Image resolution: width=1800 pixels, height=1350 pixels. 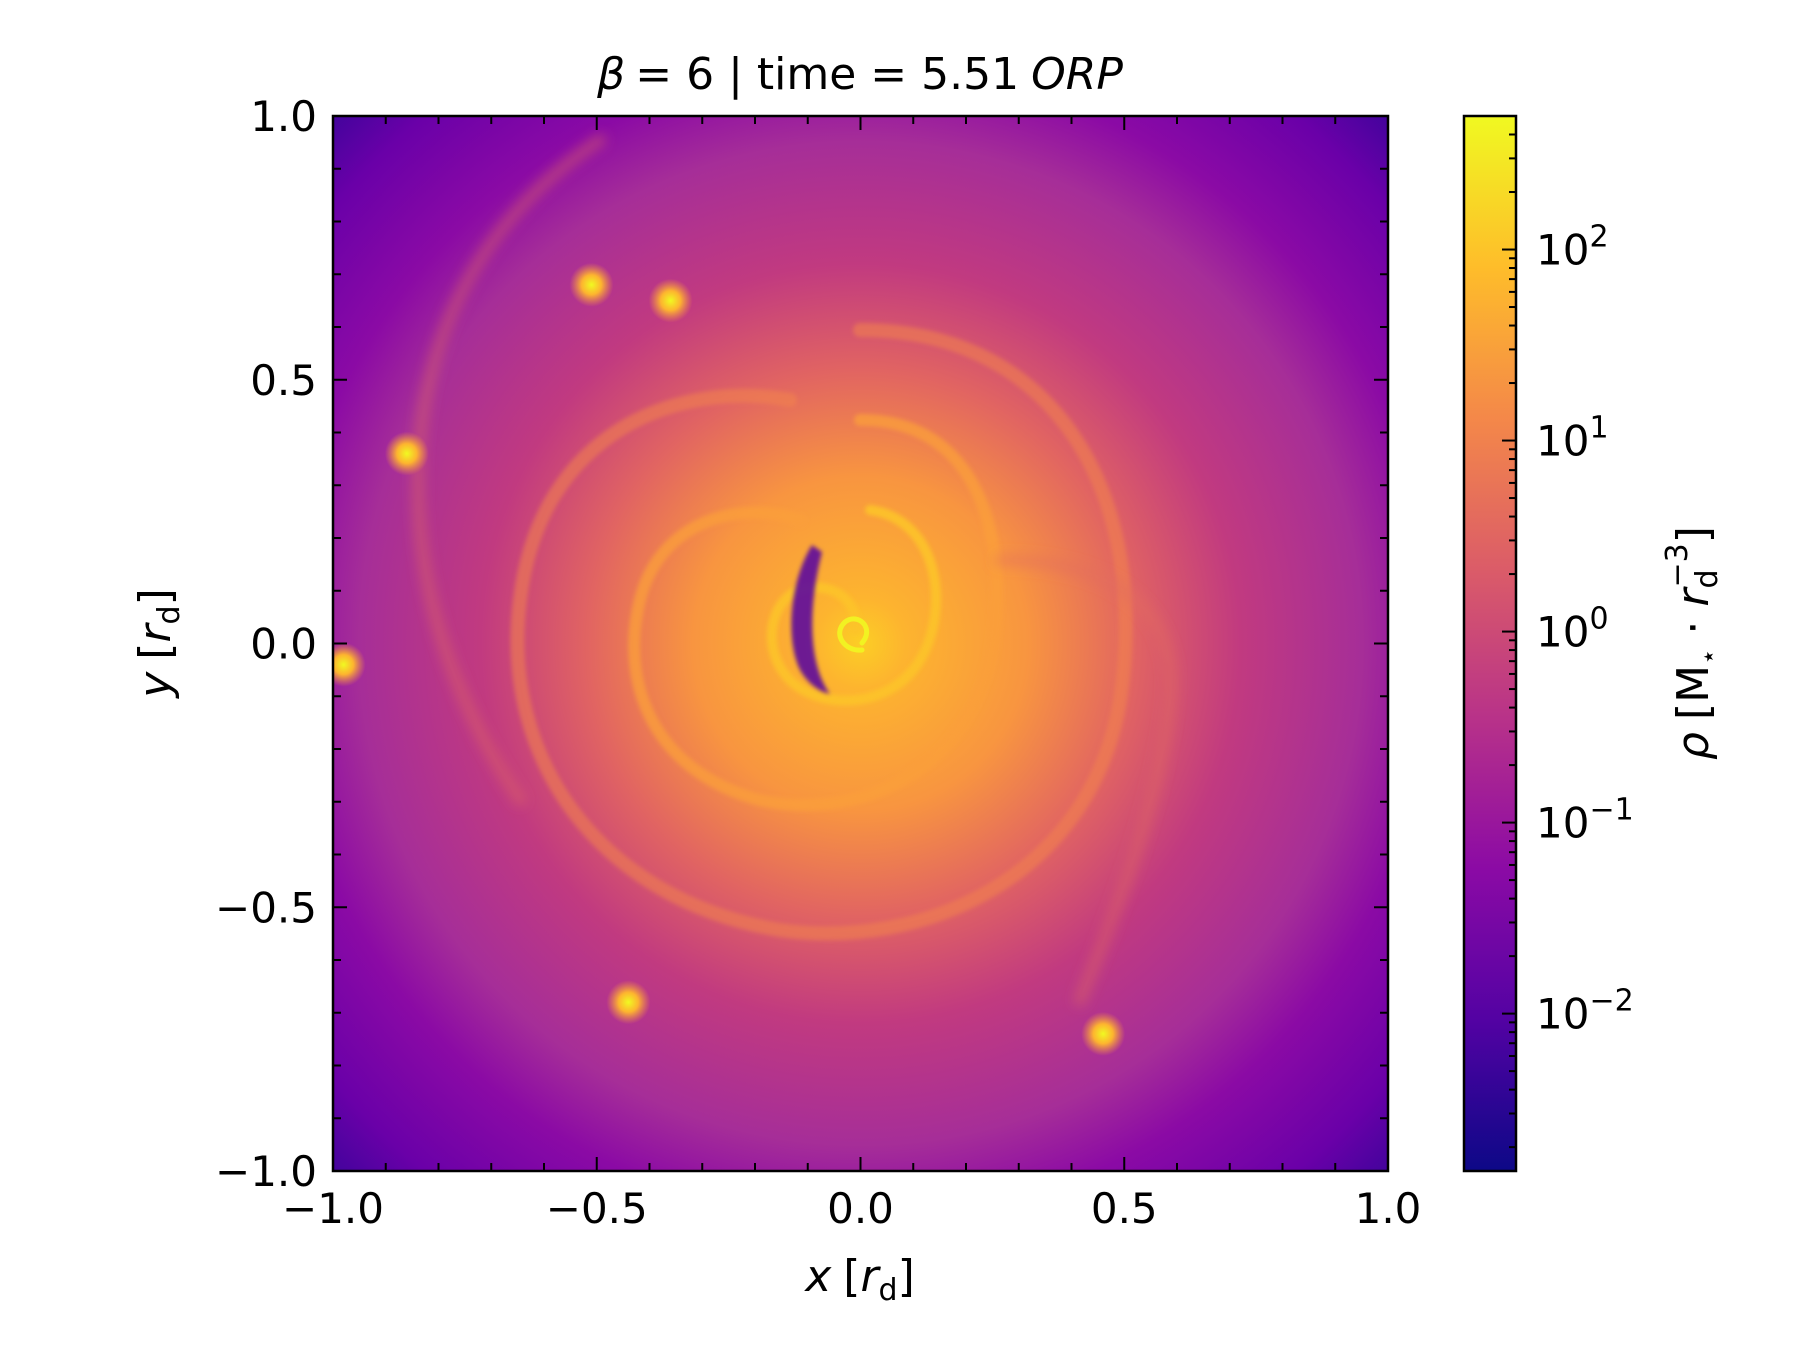 I want to click on colorbar-label-sub: d, so click(x=1707, y=578).